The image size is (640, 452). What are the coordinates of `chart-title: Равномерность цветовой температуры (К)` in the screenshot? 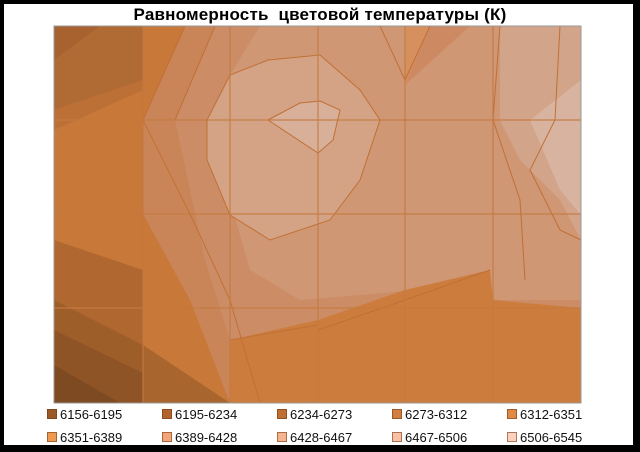 It's located at (320, 14).